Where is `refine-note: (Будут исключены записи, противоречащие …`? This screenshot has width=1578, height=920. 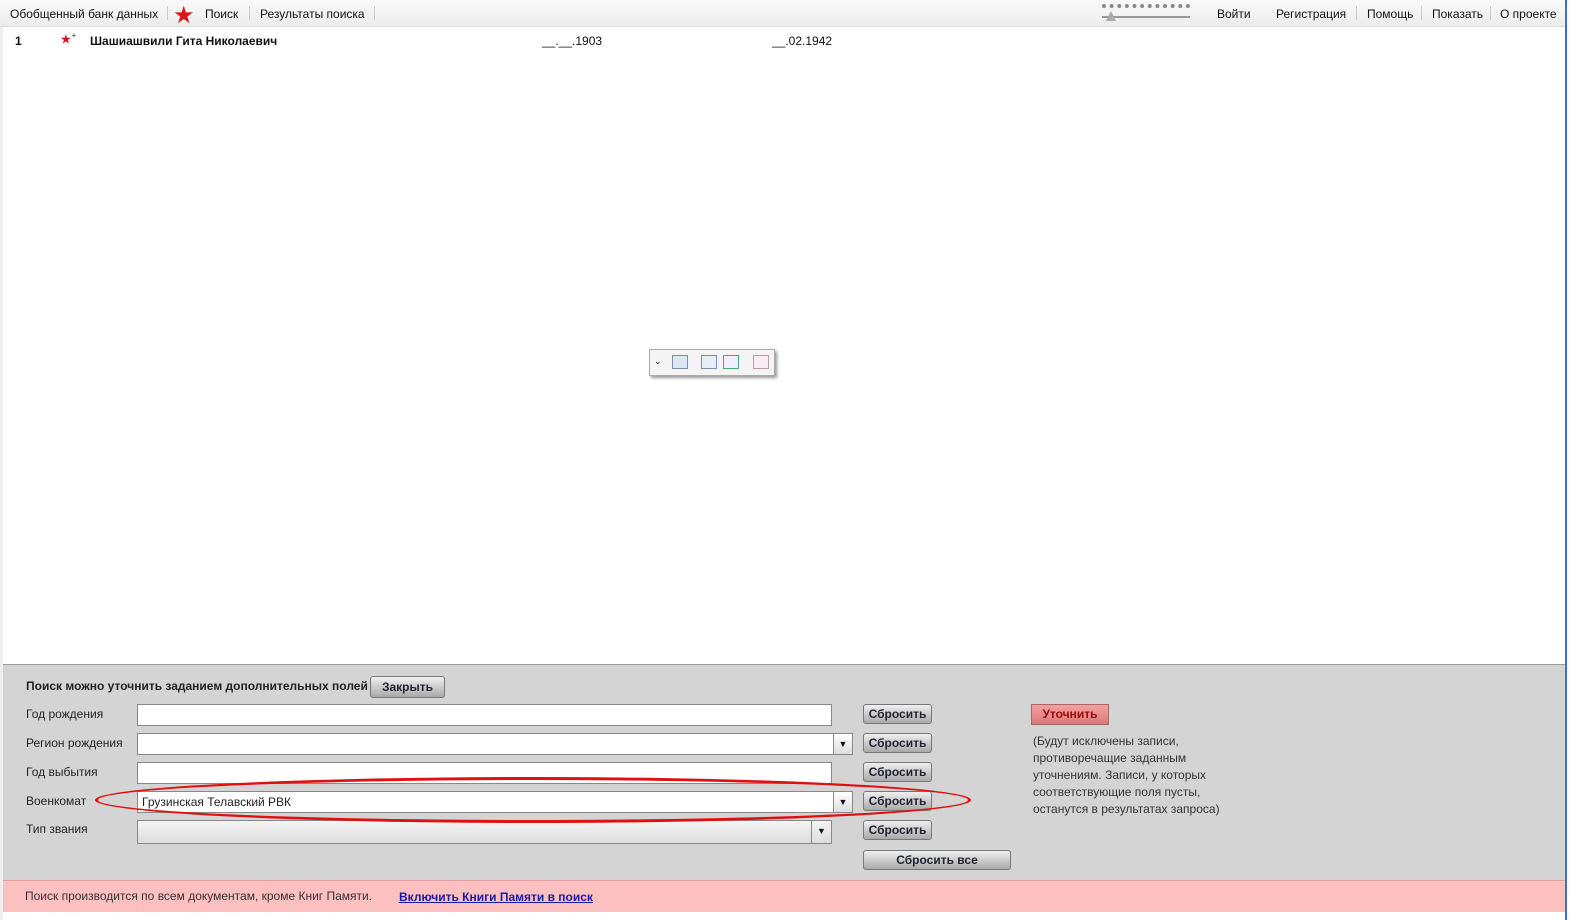
refine-note: (Будут исключены записи, противоречащие … is located at coordinates (1126, 775).